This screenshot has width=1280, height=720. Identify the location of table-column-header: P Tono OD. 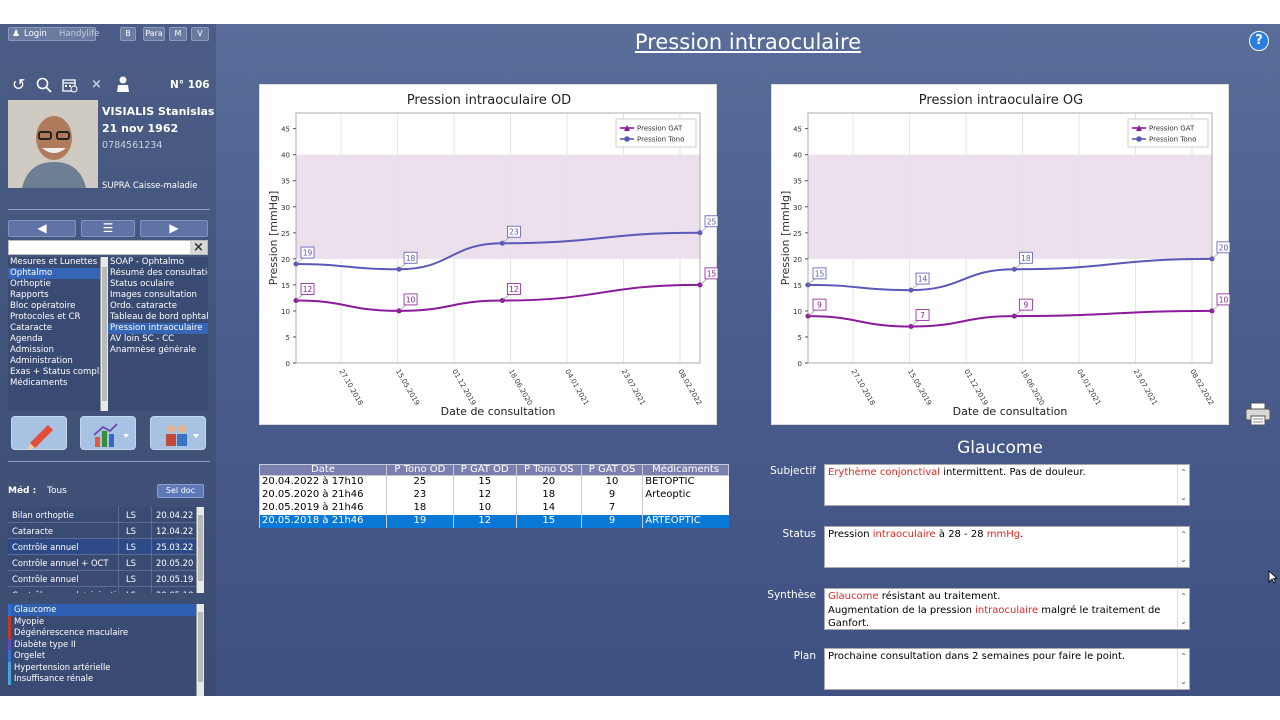
(420, 470).